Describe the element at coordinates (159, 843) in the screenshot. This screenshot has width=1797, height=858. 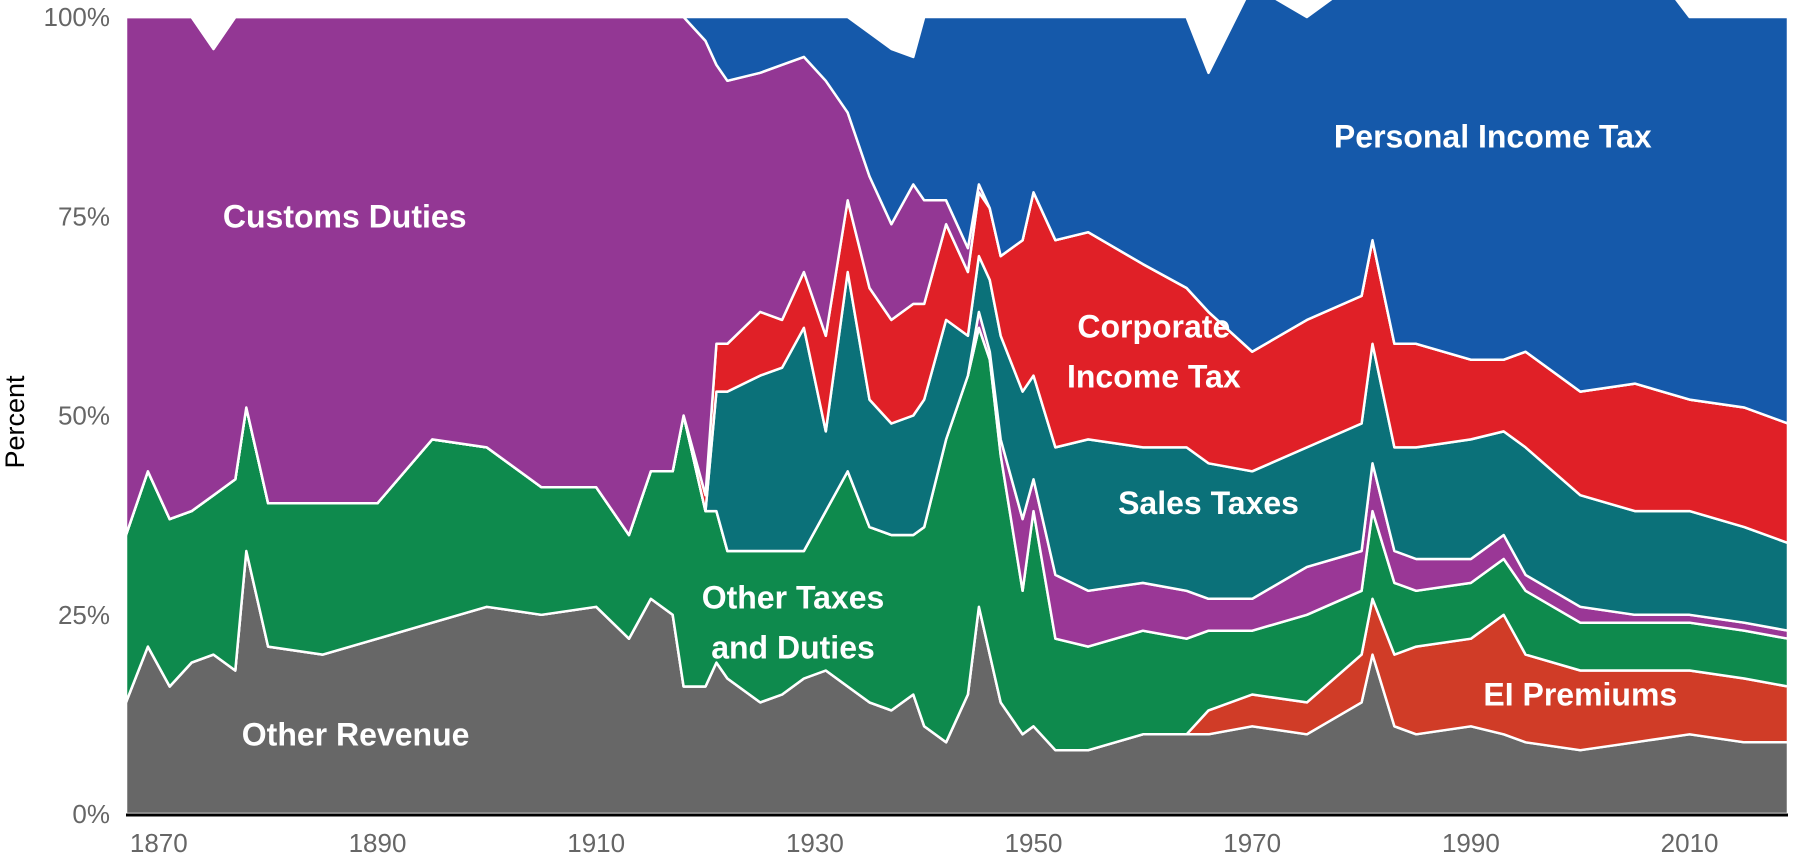
I see `x-tick-label: 1870` at that location.